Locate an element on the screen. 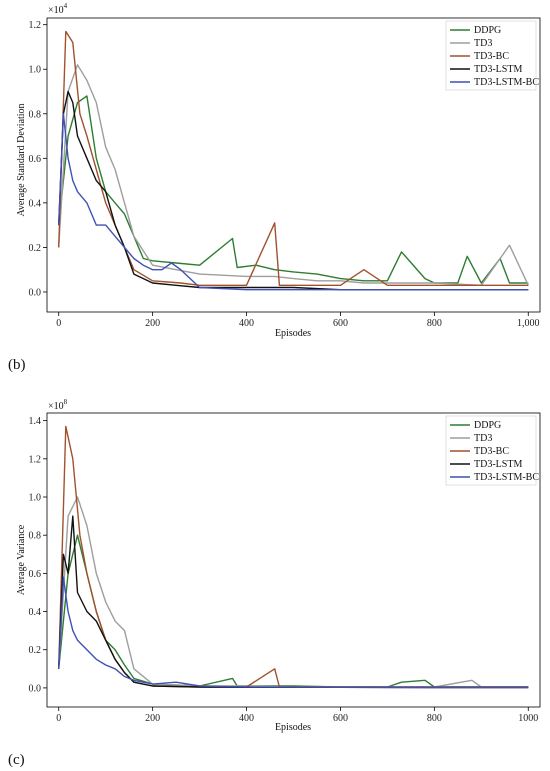  x-tick-label: 1000 is located at coordinates (528, 718).